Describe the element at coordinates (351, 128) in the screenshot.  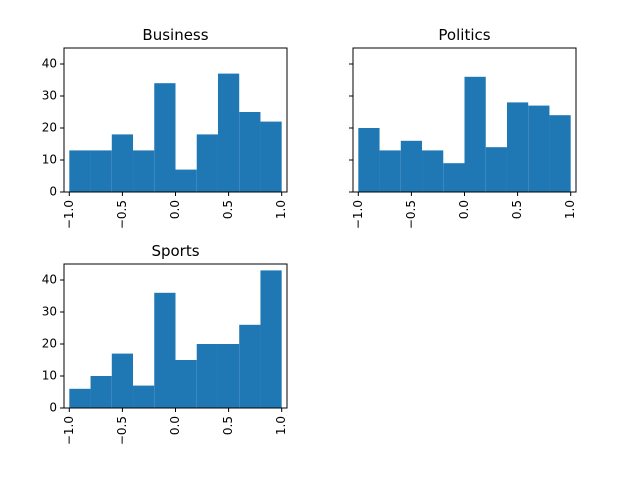
I see `y-axis` at that location.